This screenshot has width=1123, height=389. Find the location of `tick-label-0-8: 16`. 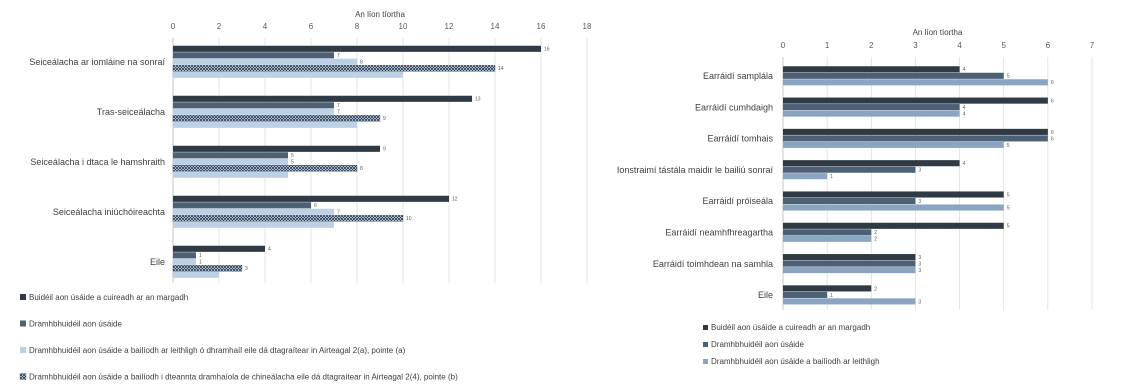

tick-label-0-8: 16 is located at coordinates (541, 26).